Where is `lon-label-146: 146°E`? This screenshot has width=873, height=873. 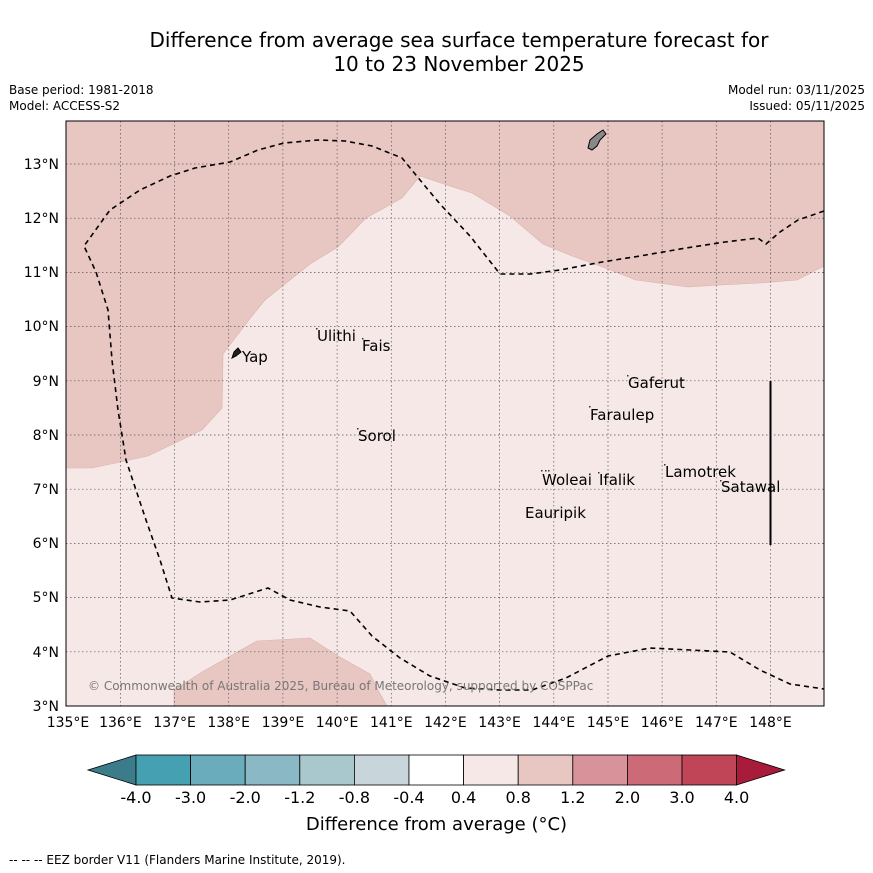 lon-label-146: 146°E is located at coordinates (662, 723).